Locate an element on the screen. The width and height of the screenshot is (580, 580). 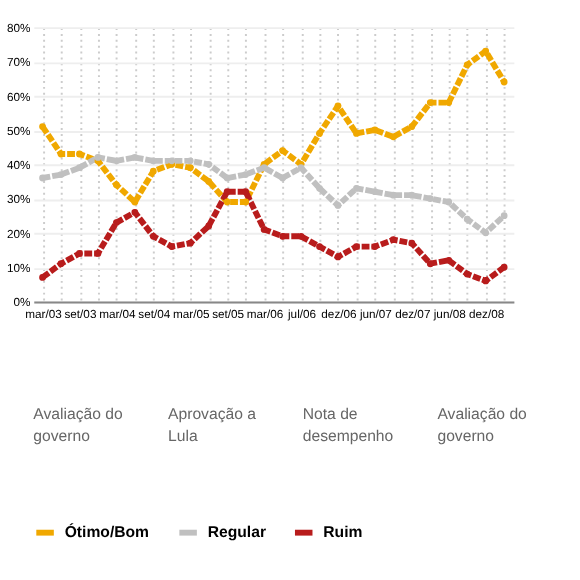
text: Aprovação a Lula is located at coordinates (213, 425).